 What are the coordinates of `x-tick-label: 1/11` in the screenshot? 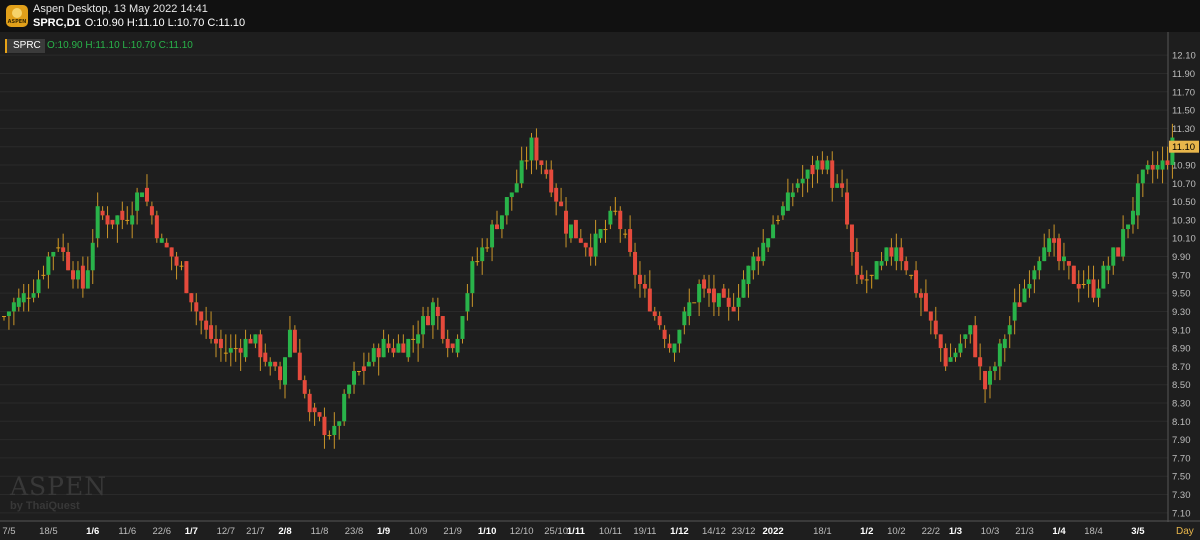 It's located at (576, 531).